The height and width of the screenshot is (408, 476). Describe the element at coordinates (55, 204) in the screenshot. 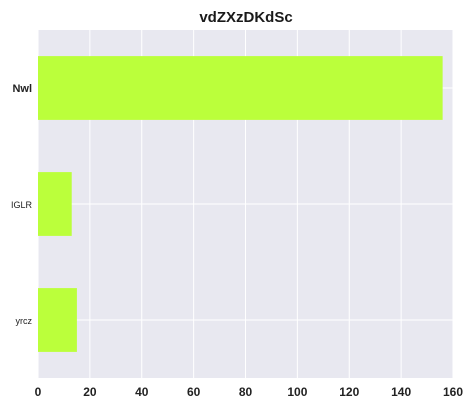

I see `bar-iglr` at that location.